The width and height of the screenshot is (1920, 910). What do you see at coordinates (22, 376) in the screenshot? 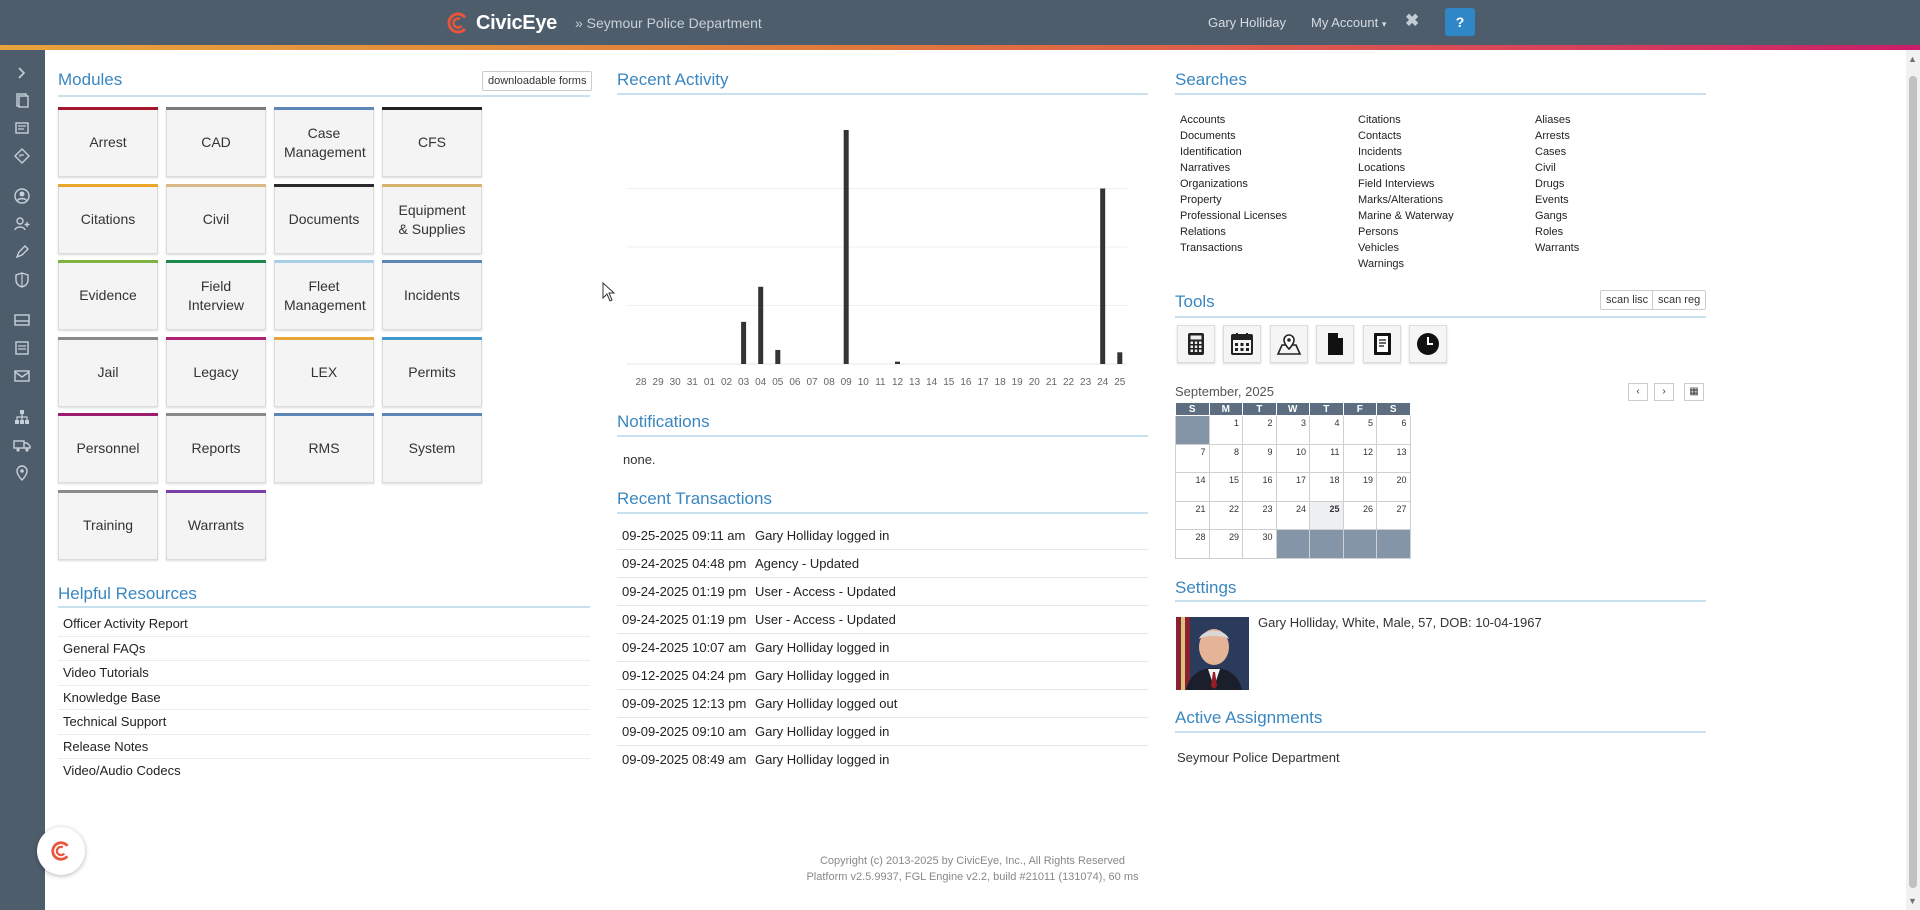
I see `mail-icon` at bounding box center [22, 376].